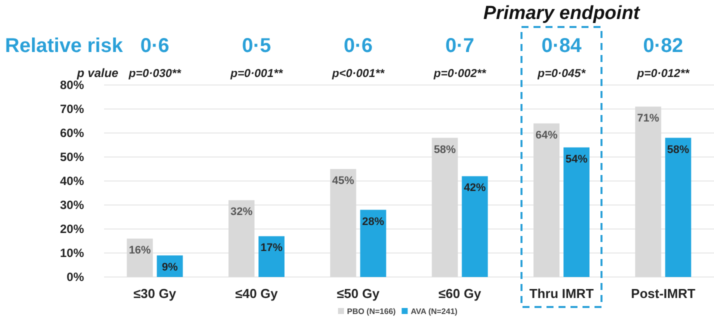 The image size is (714, 323). Describe the element at coordinates (371, 311) in the screenshot. I see `legend-label: PBO (N=166)` at that location.